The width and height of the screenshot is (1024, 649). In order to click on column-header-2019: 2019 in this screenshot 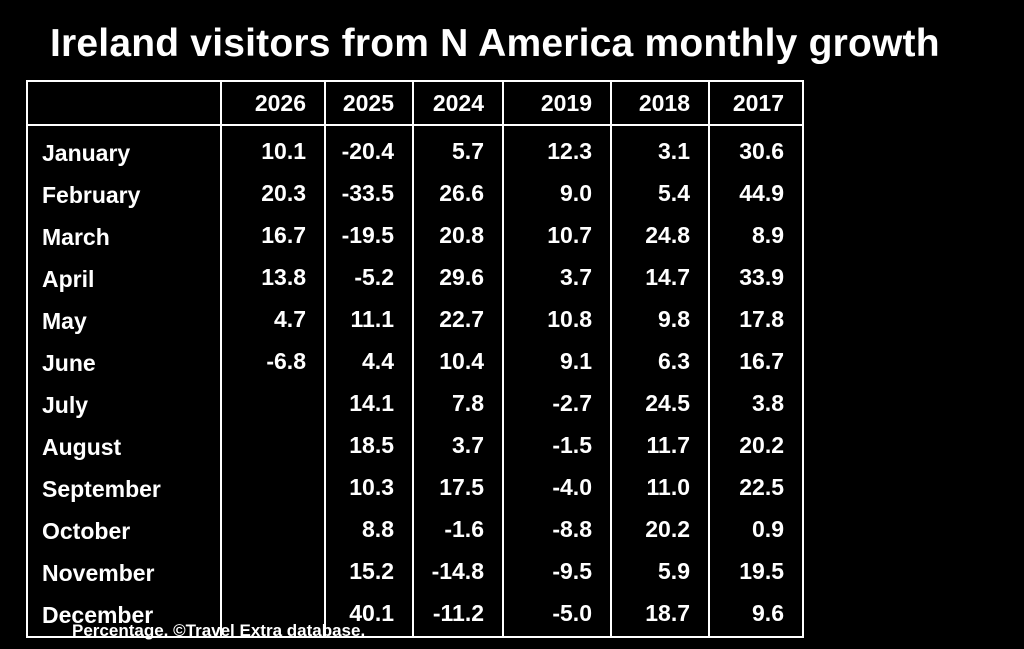, I will do `click(557, 103)`.